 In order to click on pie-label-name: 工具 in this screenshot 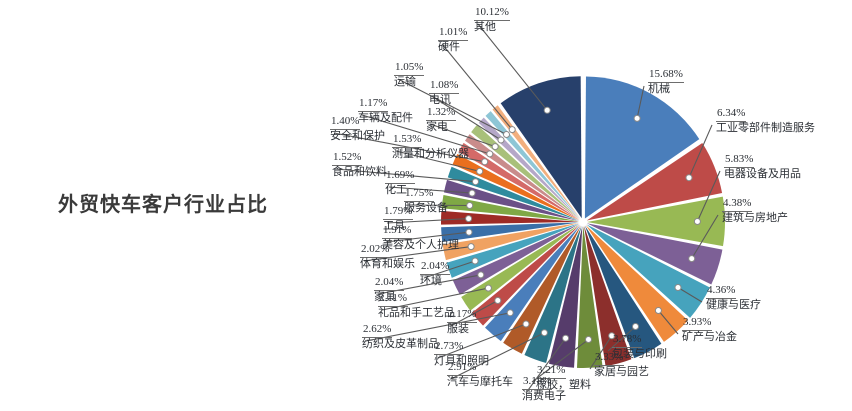, I will do `click(394, 225)`.